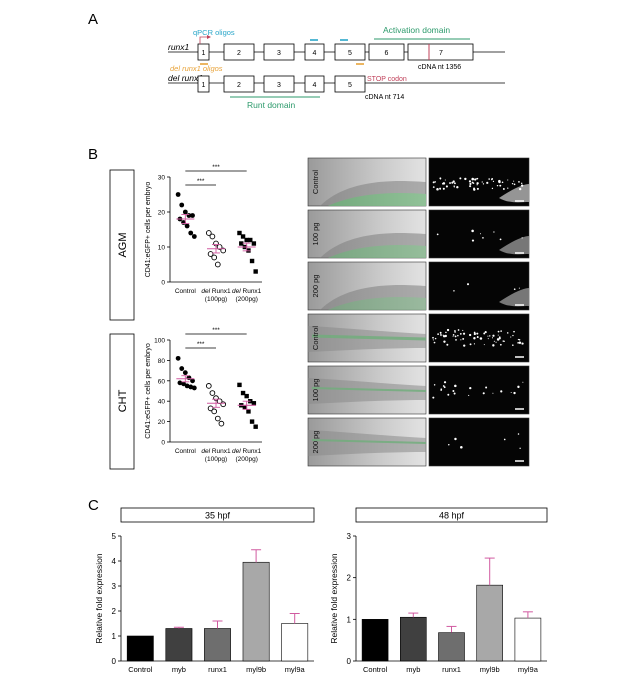  Describe the element at coordinates (214, 32) in the screenshot. I see `qpcr-oligos-label: qPCR oligos` at that location.